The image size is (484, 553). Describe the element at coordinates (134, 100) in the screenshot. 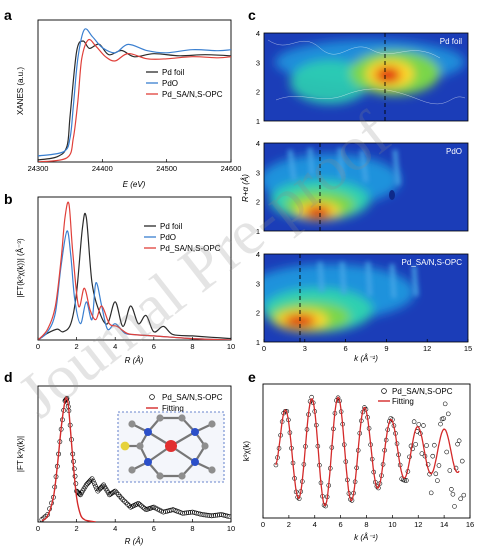

I see `series-line-pd-sa-n-s-opc` at that location.